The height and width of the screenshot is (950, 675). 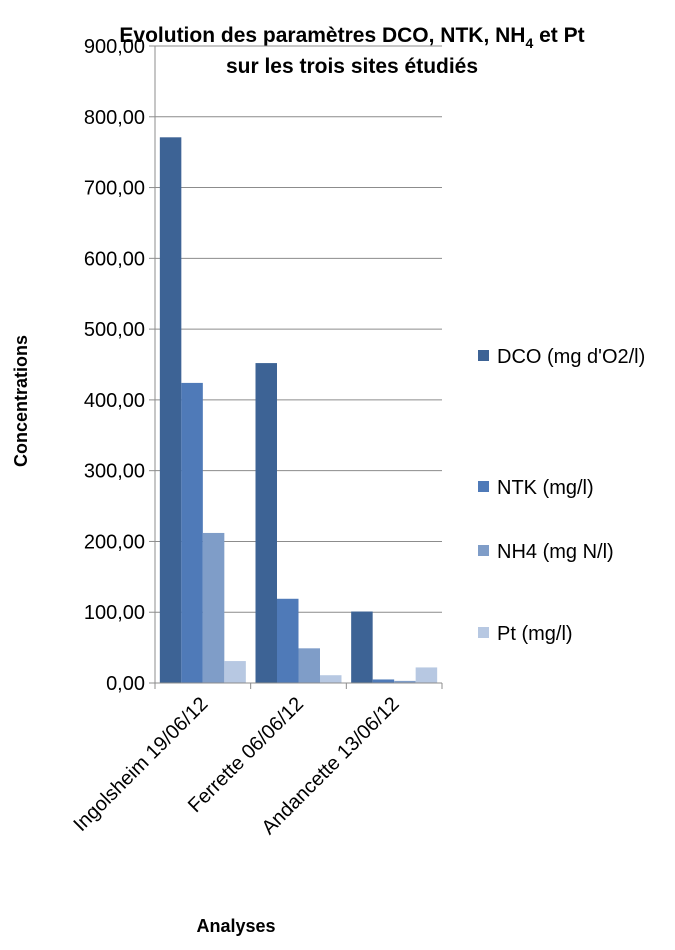 I want to click on y-tick-label: 300,00, so click(x=114, y=472).